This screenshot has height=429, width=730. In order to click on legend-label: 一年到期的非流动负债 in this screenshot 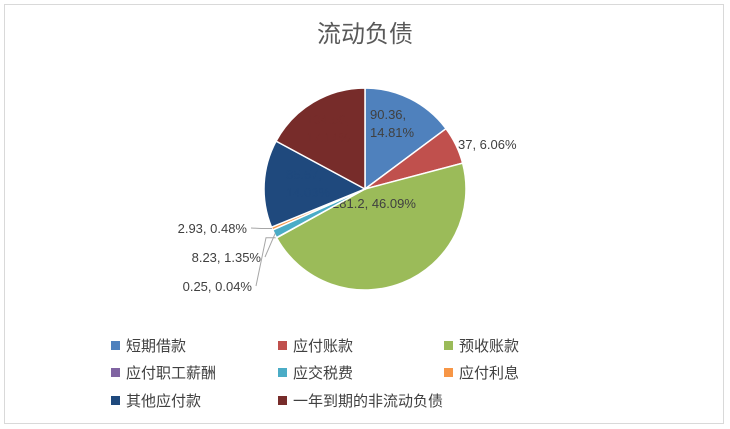, I will do `click(368, 400)`.